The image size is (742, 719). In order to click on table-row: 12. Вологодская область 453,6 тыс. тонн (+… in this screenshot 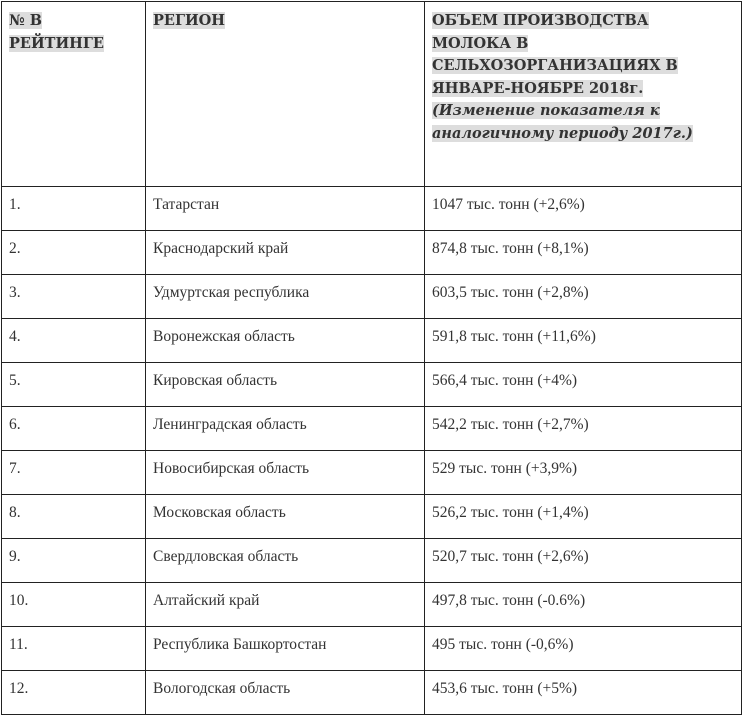, I will do `click(371, 692)`.